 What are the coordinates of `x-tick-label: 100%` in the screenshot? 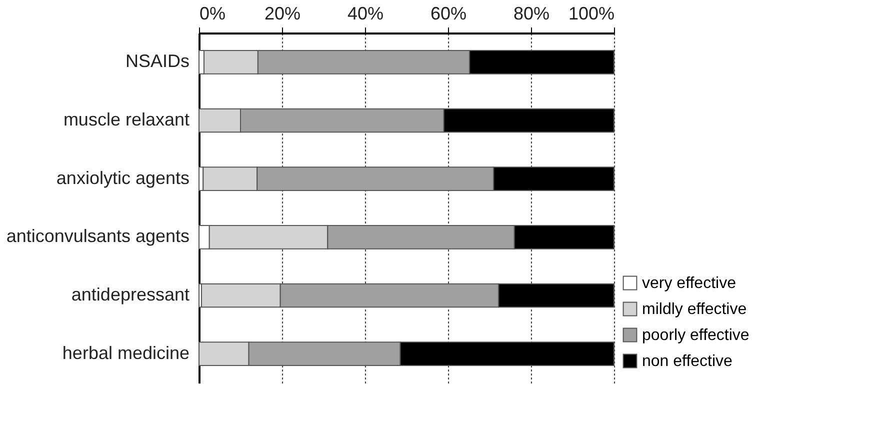 It's located at (591, 14).